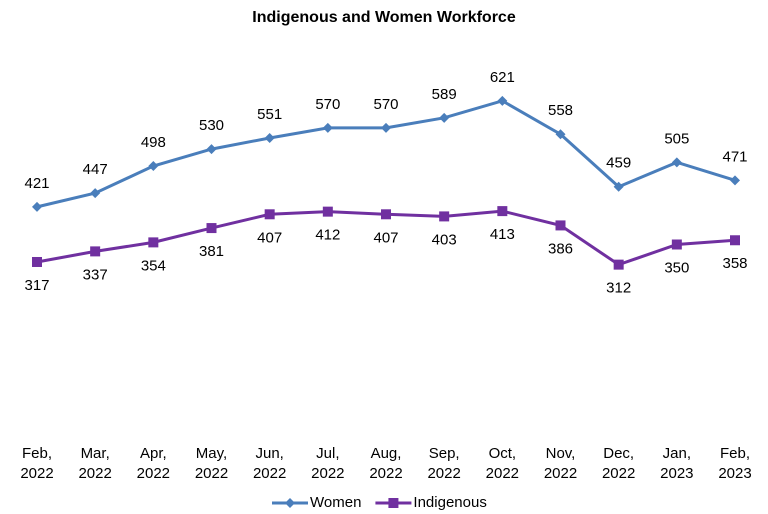 This screenshot has width=768, height=514. Describe the element at coordinates (618, 163) in the screenshot. I see `data-label: 459` at that location.